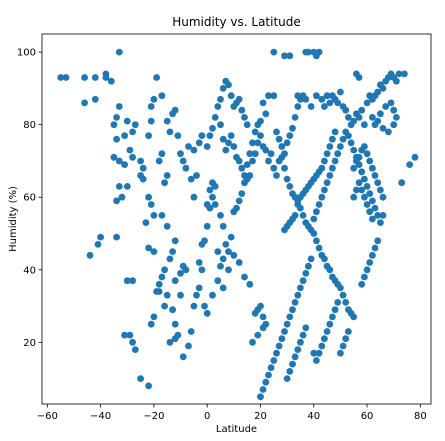 The height and width of the screenshot is (441, 445). Describe the element at coordinates (13, 219) in the screenshot. I see `y-axis-label: Humidity (%)` at that location.